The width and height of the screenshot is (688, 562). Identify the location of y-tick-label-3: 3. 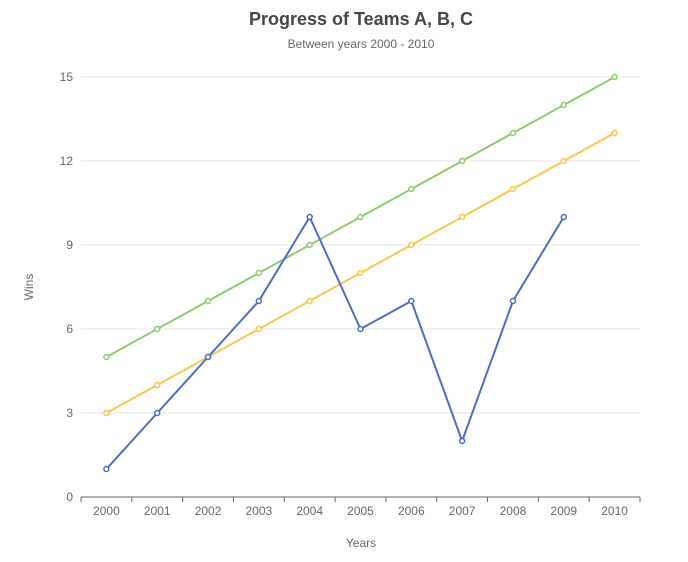
(69, 413).